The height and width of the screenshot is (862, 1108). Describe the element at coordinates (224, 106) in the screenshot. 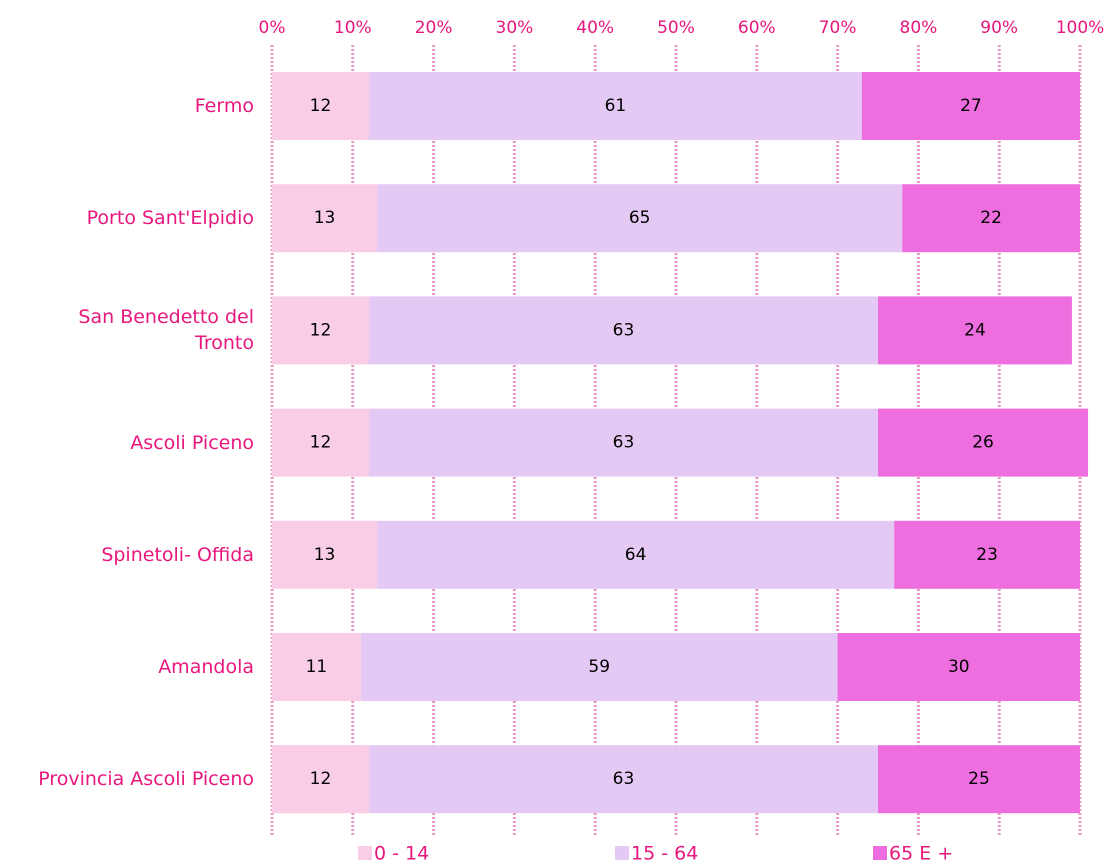

I see `category-label: Fermo` at that location.